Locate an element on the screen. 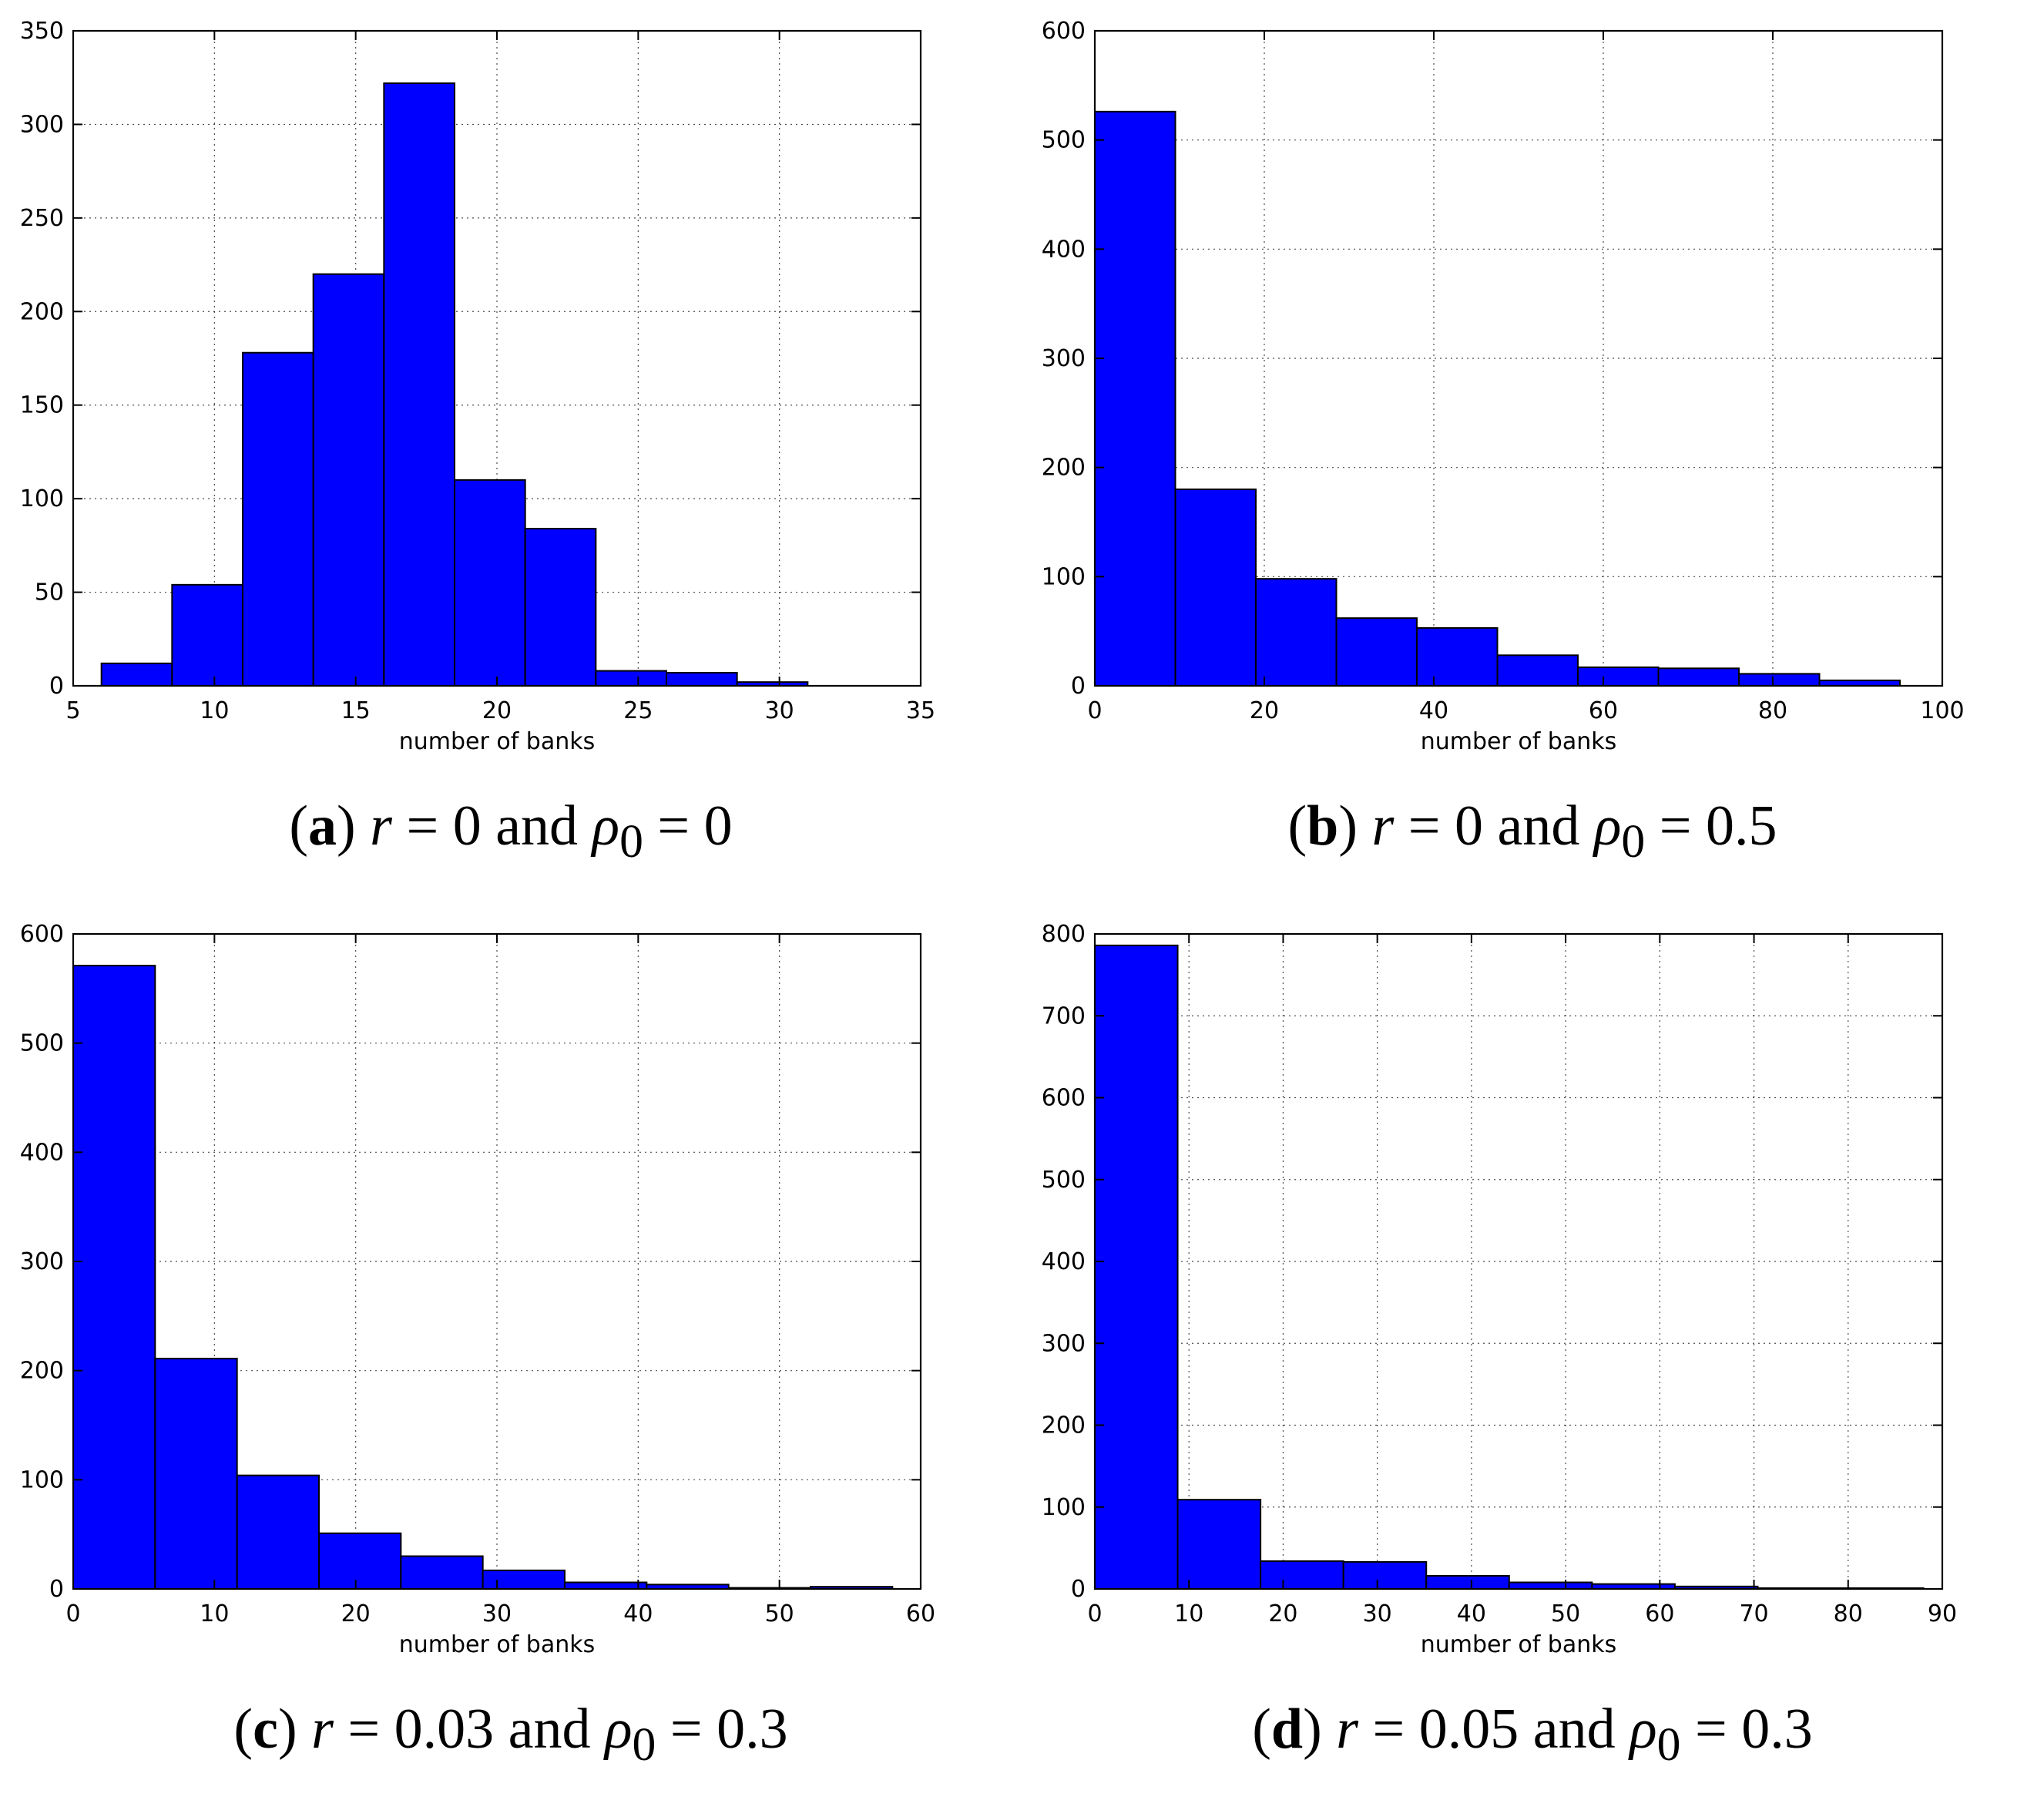 This screenshot has width=2044, height=1807. caption-a-sub2: 0 is located at coordinates (631, 841).